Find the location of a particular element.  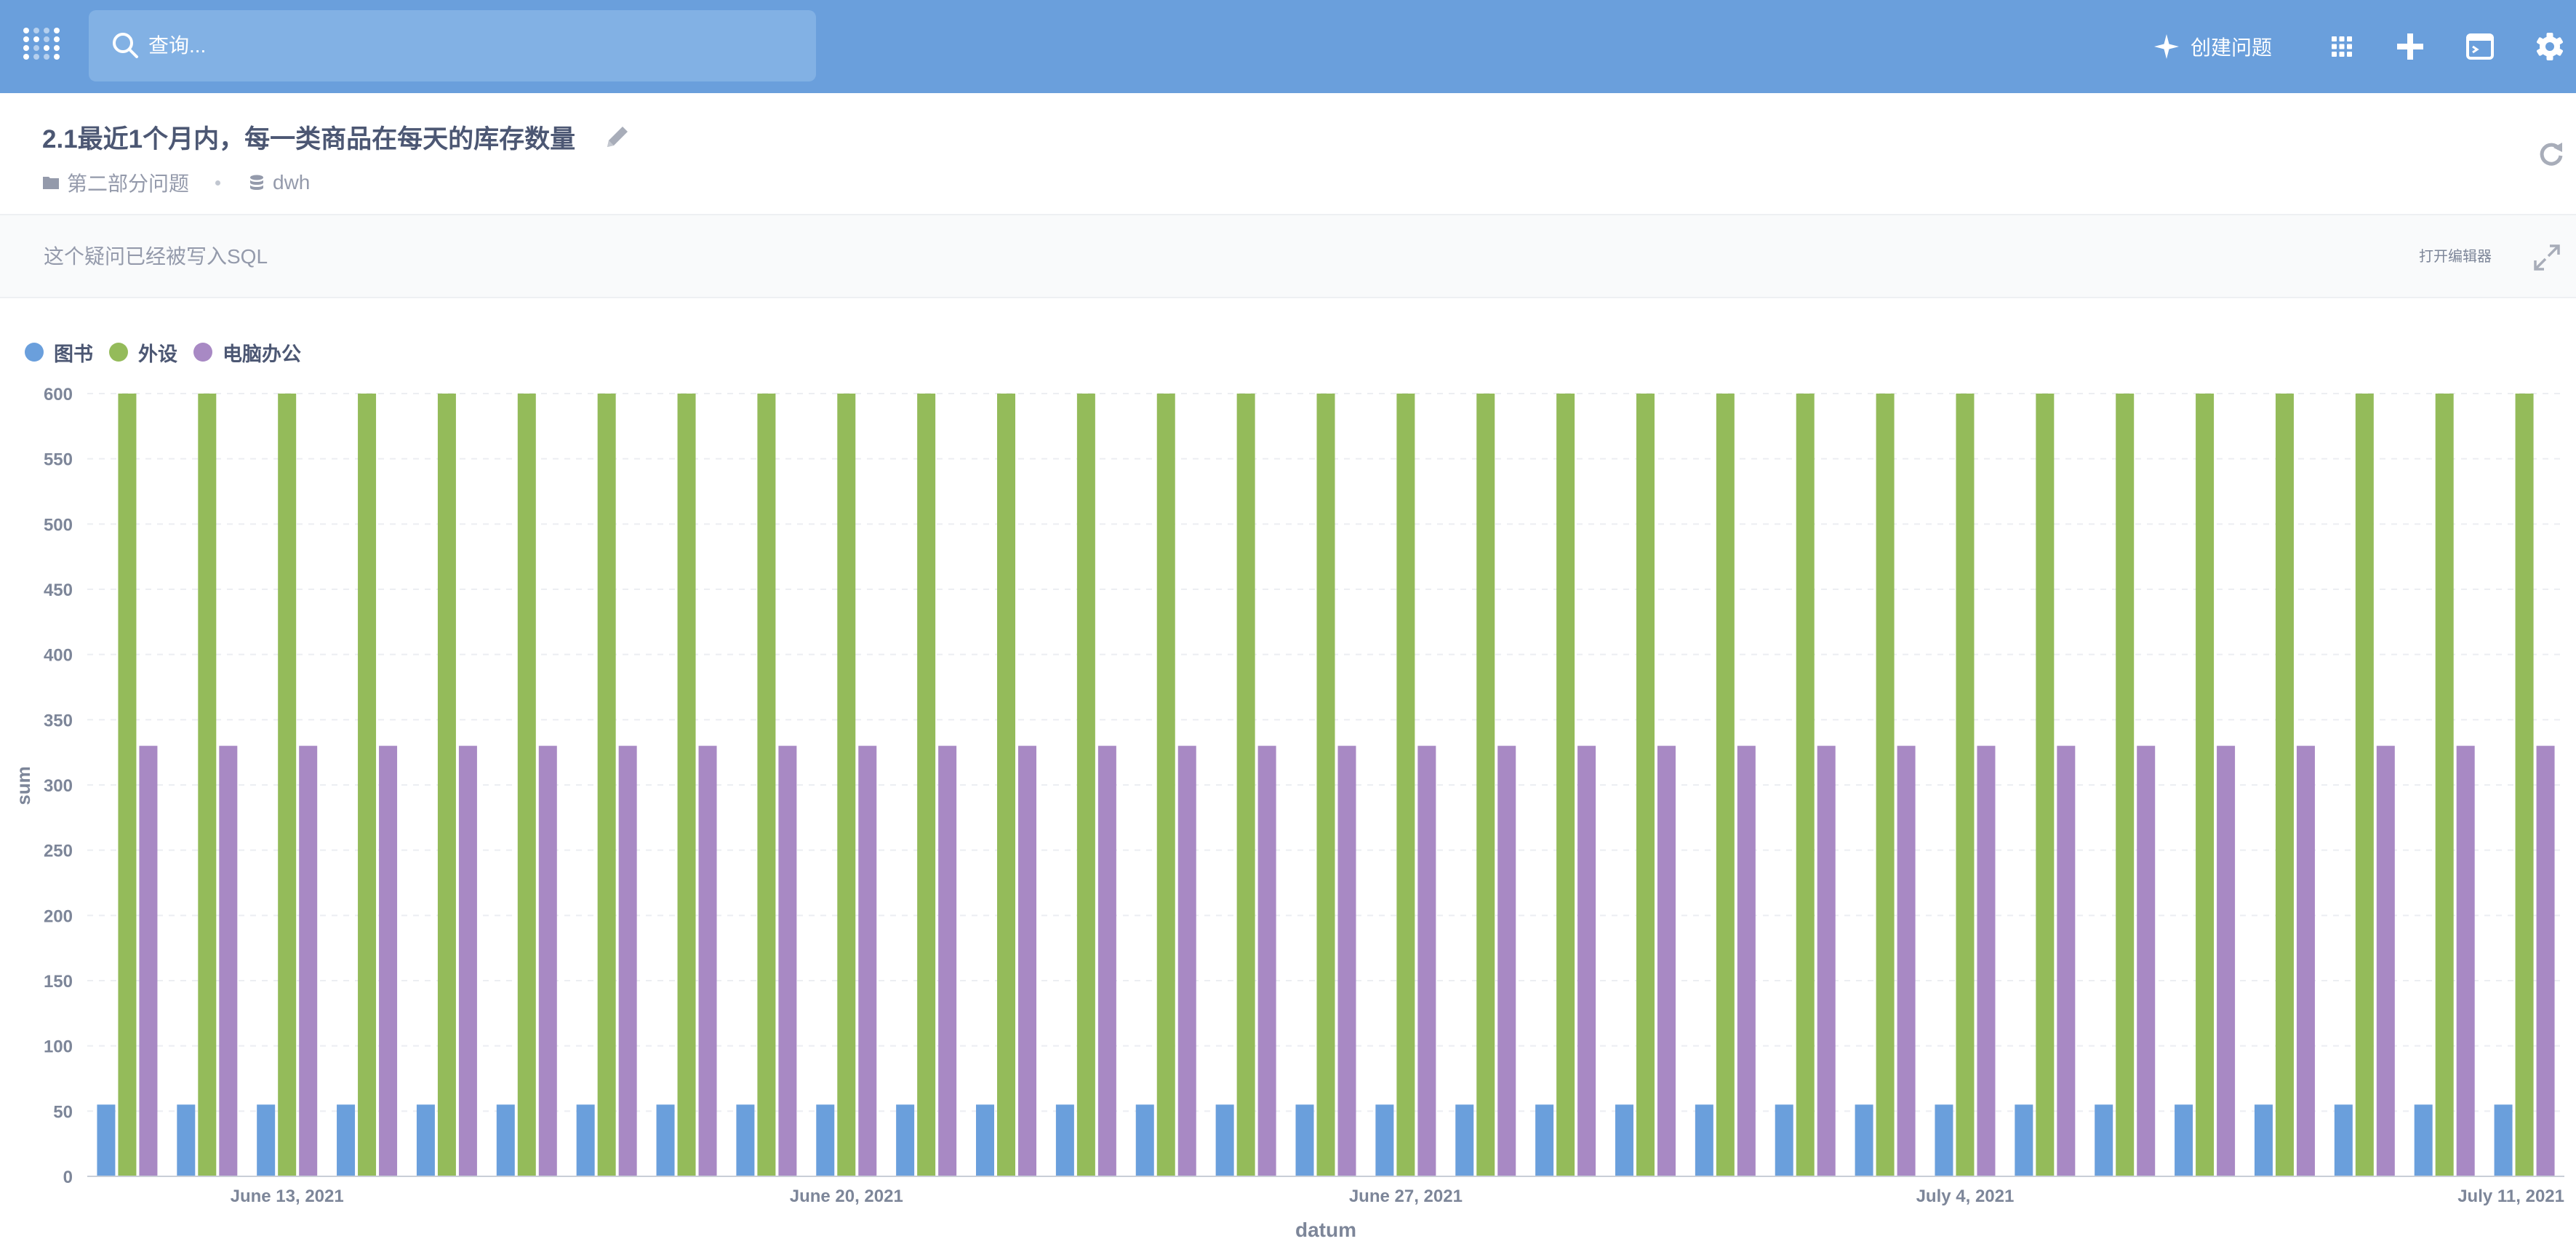

title-row: 2.1最近1个月内，每一类商品在每天的库存数量 is located at coordinates (337, 137).